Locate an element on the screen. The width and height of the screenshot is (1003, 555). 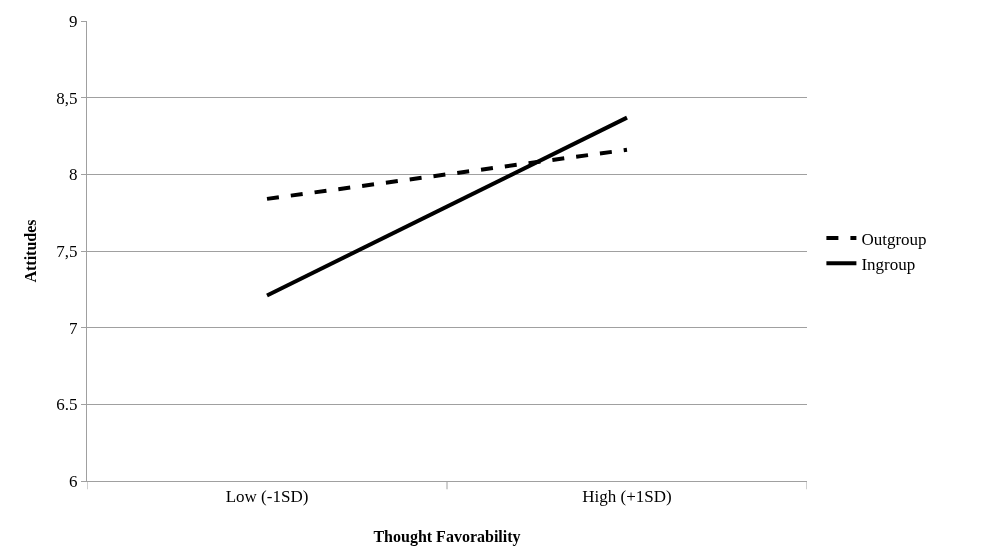
x-tick-label: Low (-1SD) is located at coordinates (267, 497).